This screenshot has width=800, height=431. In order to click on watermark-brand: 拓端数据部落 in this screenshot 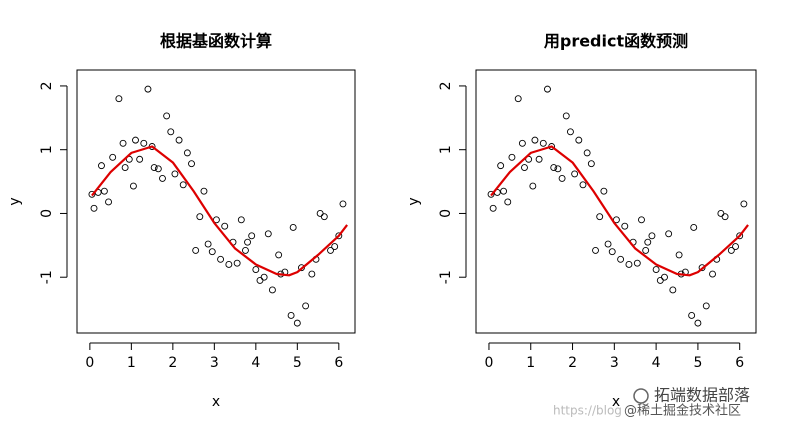, I will do `click(702, 395)`.